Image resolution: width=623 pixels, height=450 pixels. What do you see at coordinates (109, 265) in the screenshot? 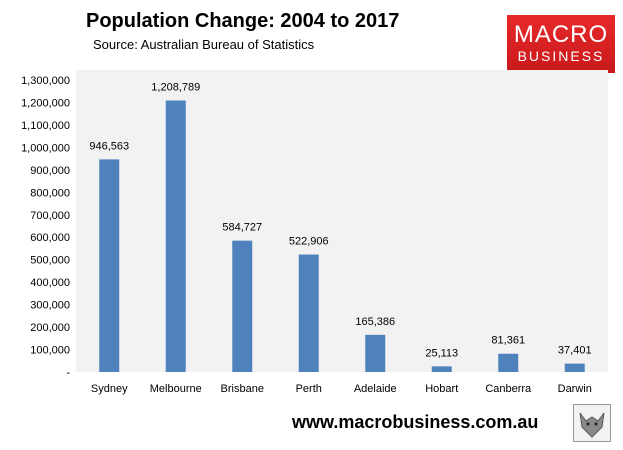
I see `bar-sydney` at bounding box center [109, 265].